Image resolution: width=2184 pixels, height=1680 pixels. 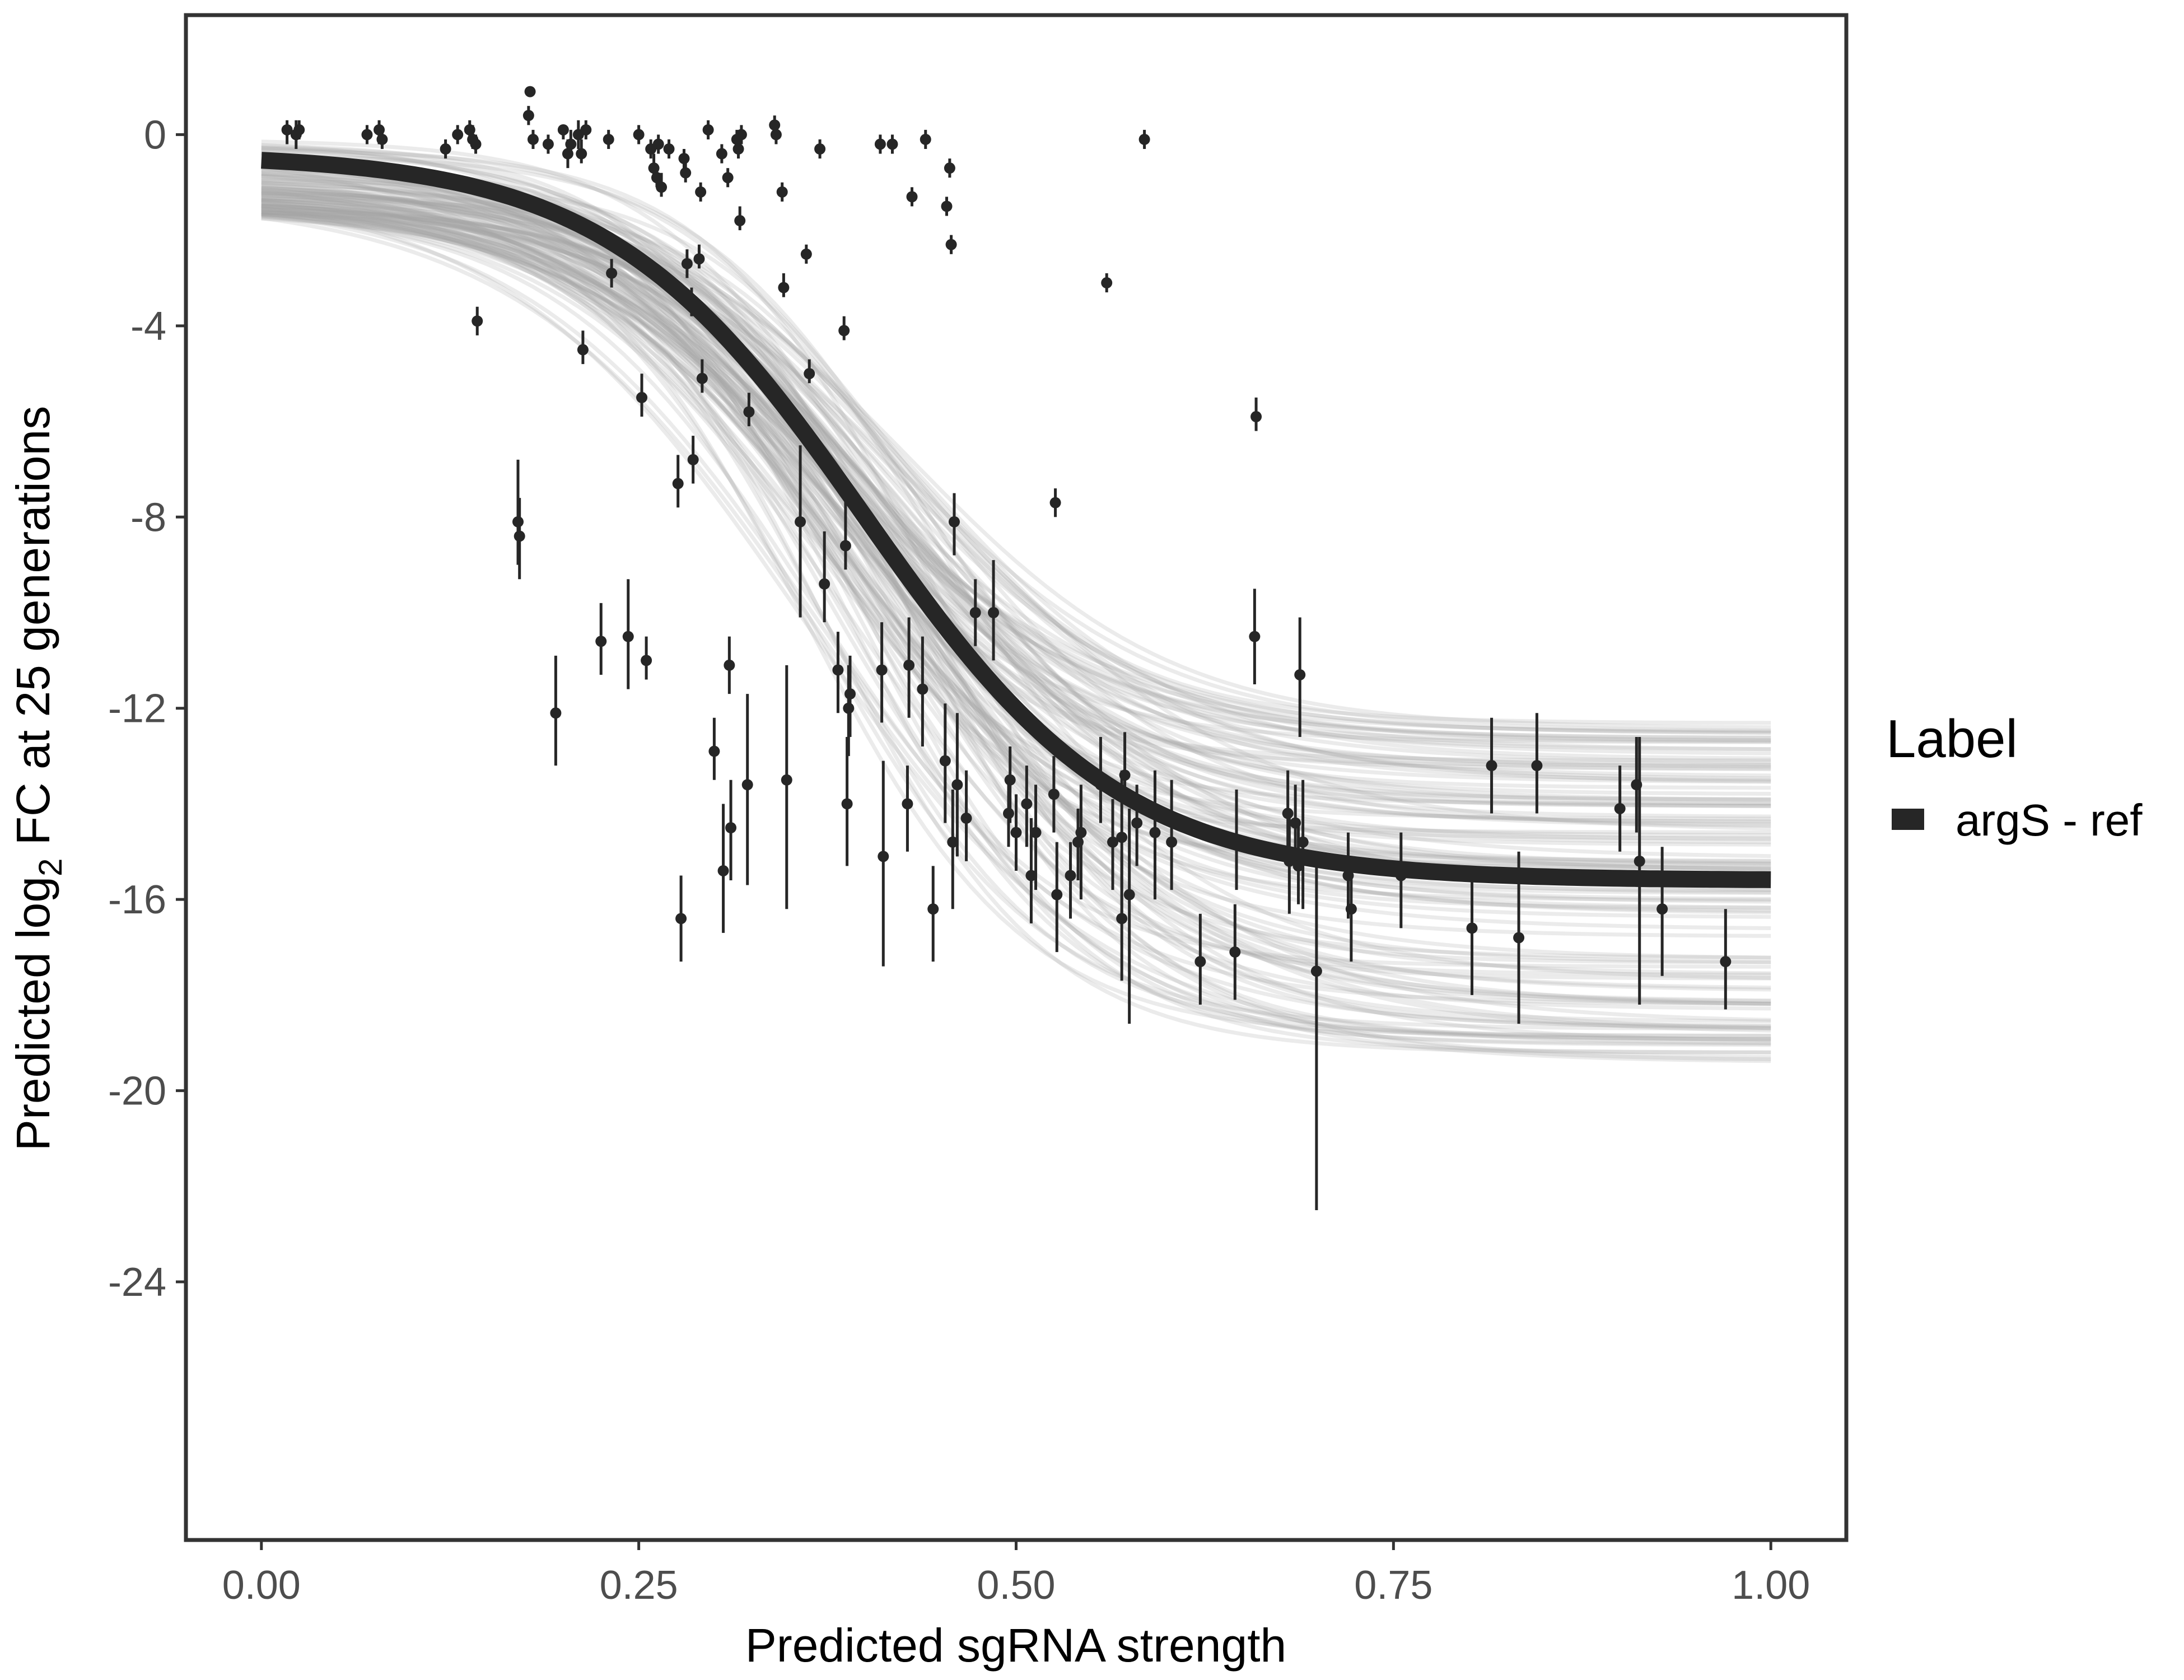 I want to click on y-axis-title-subscript: 2, so click(x=51, y=867).